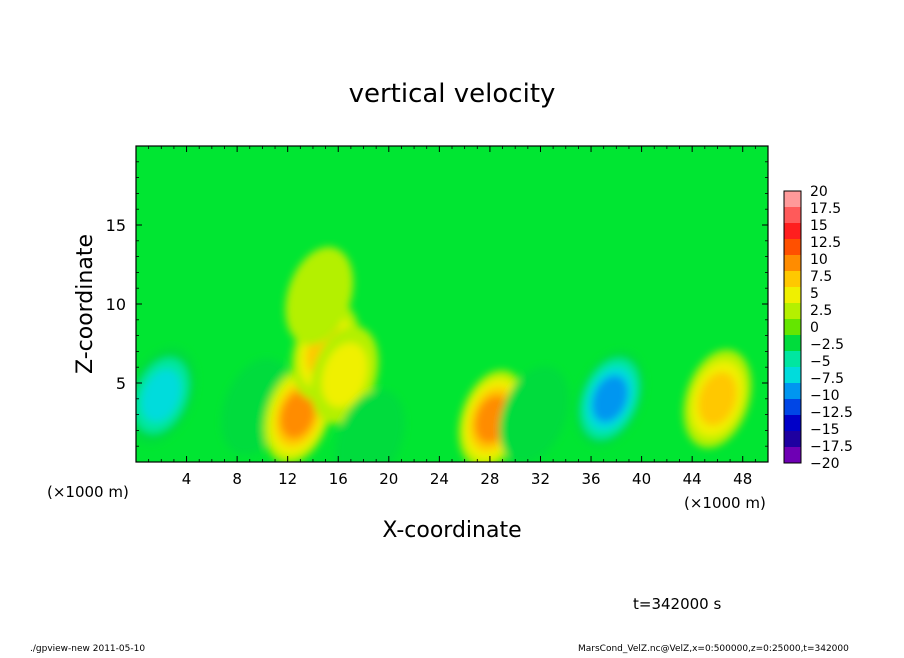 The image size is (904, 658). I want to click on x-tick-label: 12, so click(287, 479).